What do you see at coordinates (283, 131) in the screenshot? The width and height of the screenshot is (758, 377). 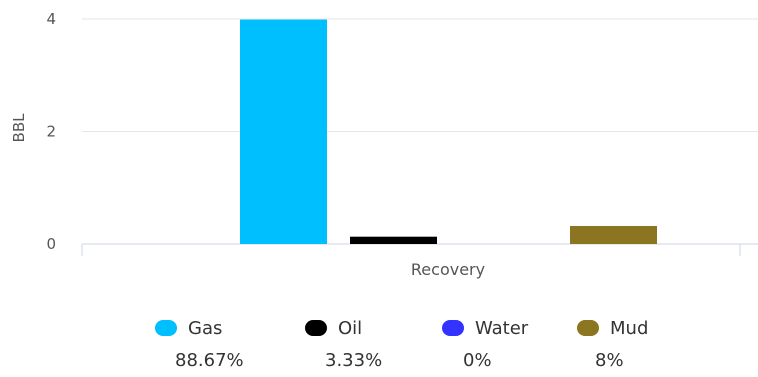 I see `bar-gas` at bounding box center [283, 131].